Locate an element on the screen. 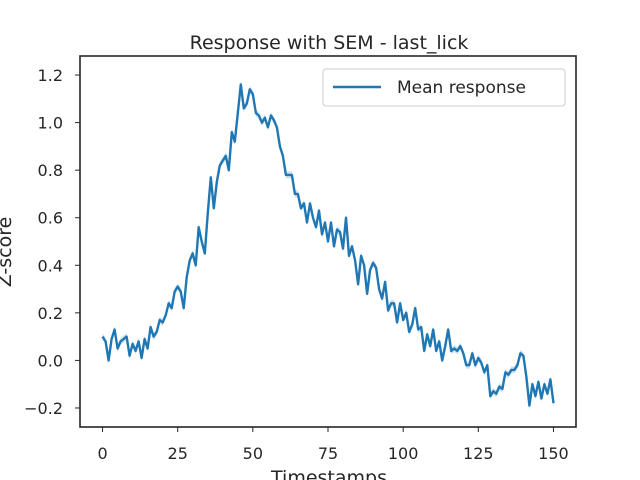 The height and width of the screenshot is (480, 640). y-tick-label: 0.8 is located at coordinates (50, 170).